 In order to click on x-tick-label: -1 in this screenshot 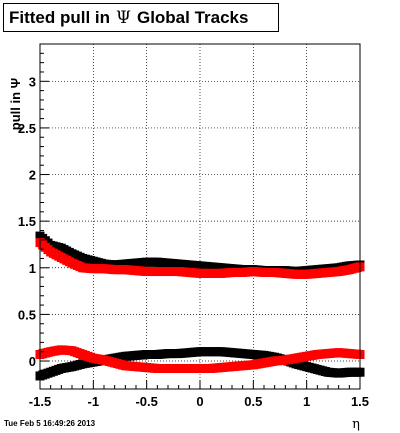, I will do `click(94, 401)`.